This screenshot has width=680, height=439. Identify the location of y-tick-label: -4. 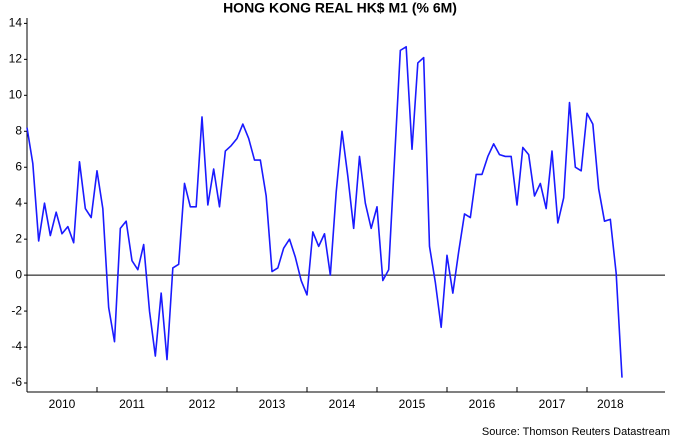
(16, 346).